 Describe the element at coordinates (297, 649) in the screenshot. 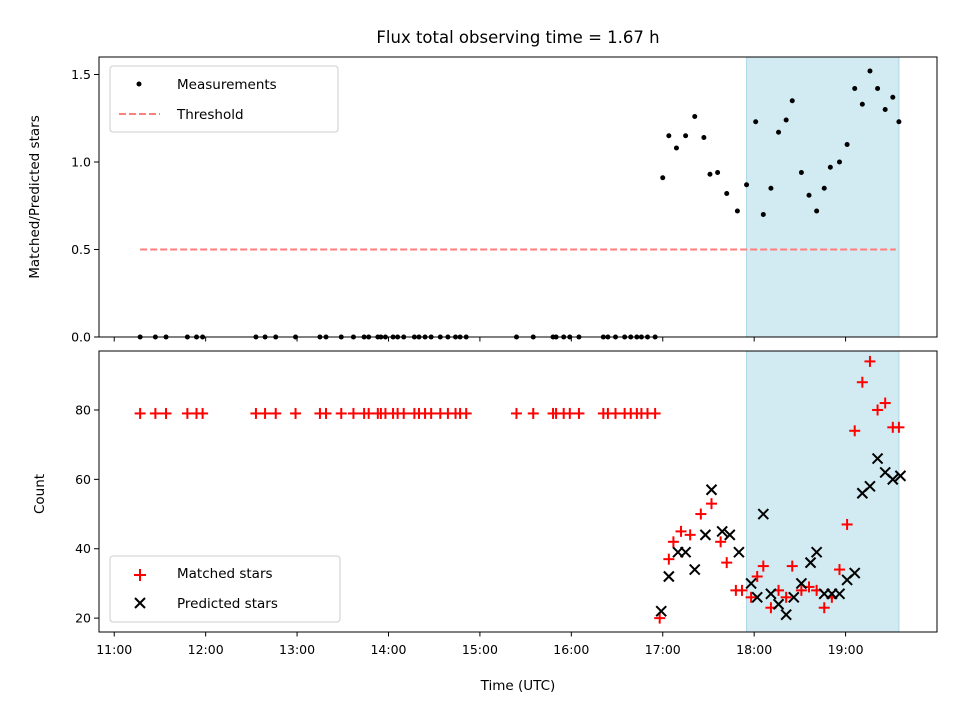

I see `x-tick-label: 13:00` at that location.